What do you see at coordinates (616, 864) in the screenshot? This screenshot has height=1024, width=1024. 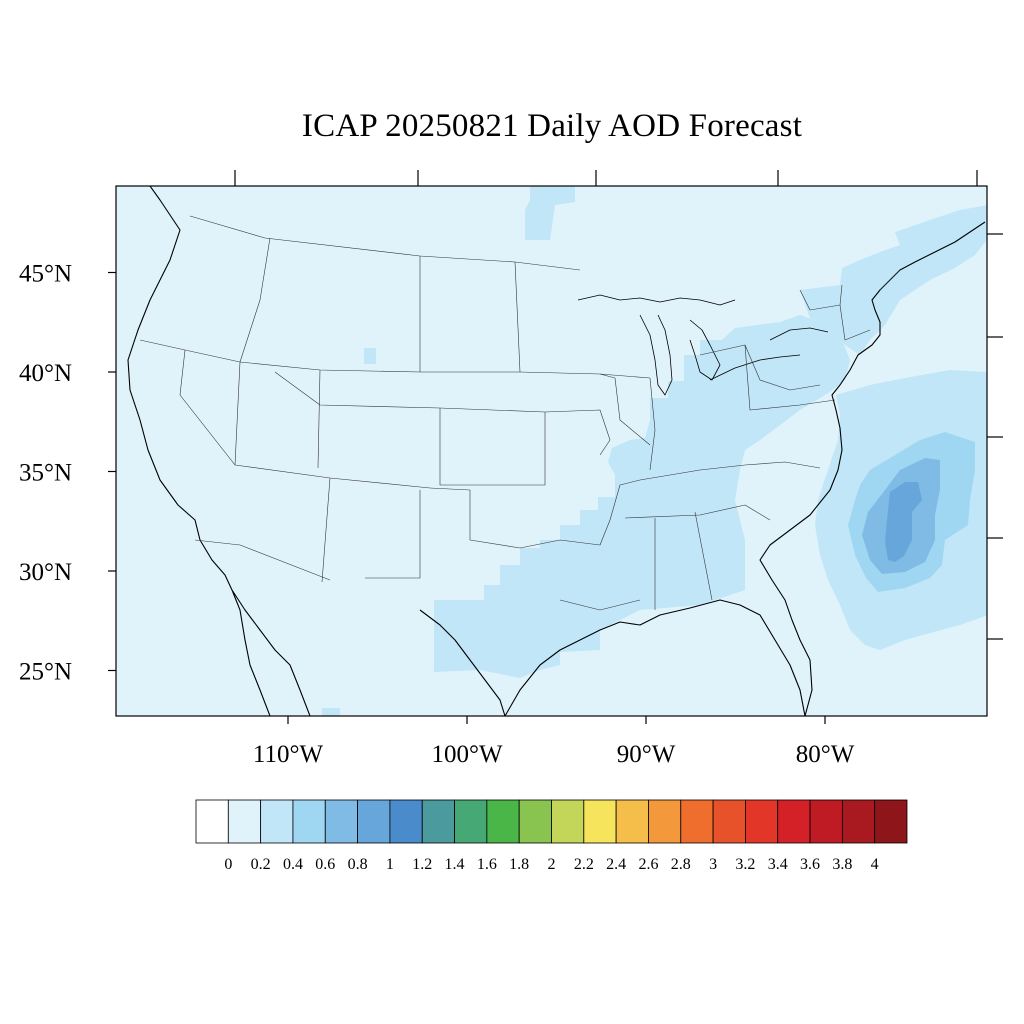 I see `colorbar-label: 2.4` at bounding box center [616, 864].